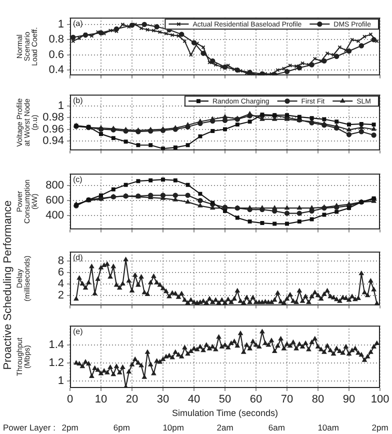  What do you see at coordinates (287, 400) in the screenshot?
I see `x-tick-label: 70` at bounding box center [287, 400].